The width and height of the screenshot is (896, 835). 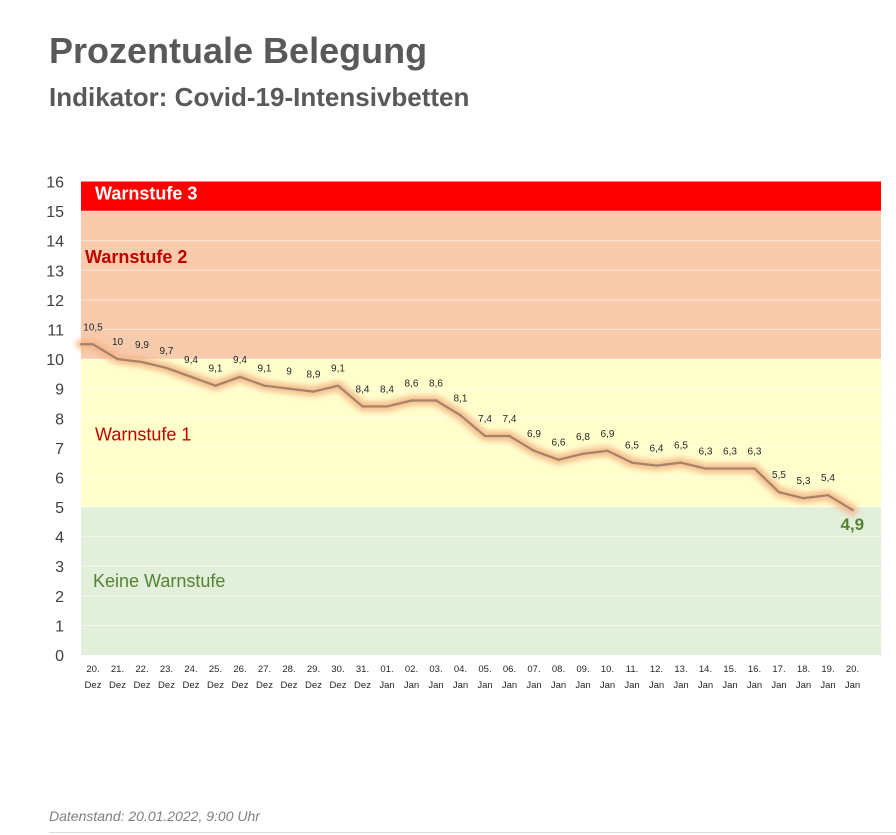 What do you see at coordinates (215, 669) in the screenshot?
I see `x-tick-day: 25.` at bounding box center [215, 669].